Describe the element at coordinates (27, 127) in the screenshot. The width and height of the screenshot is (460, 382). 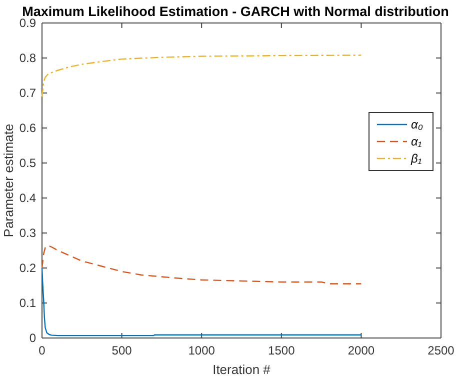
I see `y-tick-label: 0.6` at that location.